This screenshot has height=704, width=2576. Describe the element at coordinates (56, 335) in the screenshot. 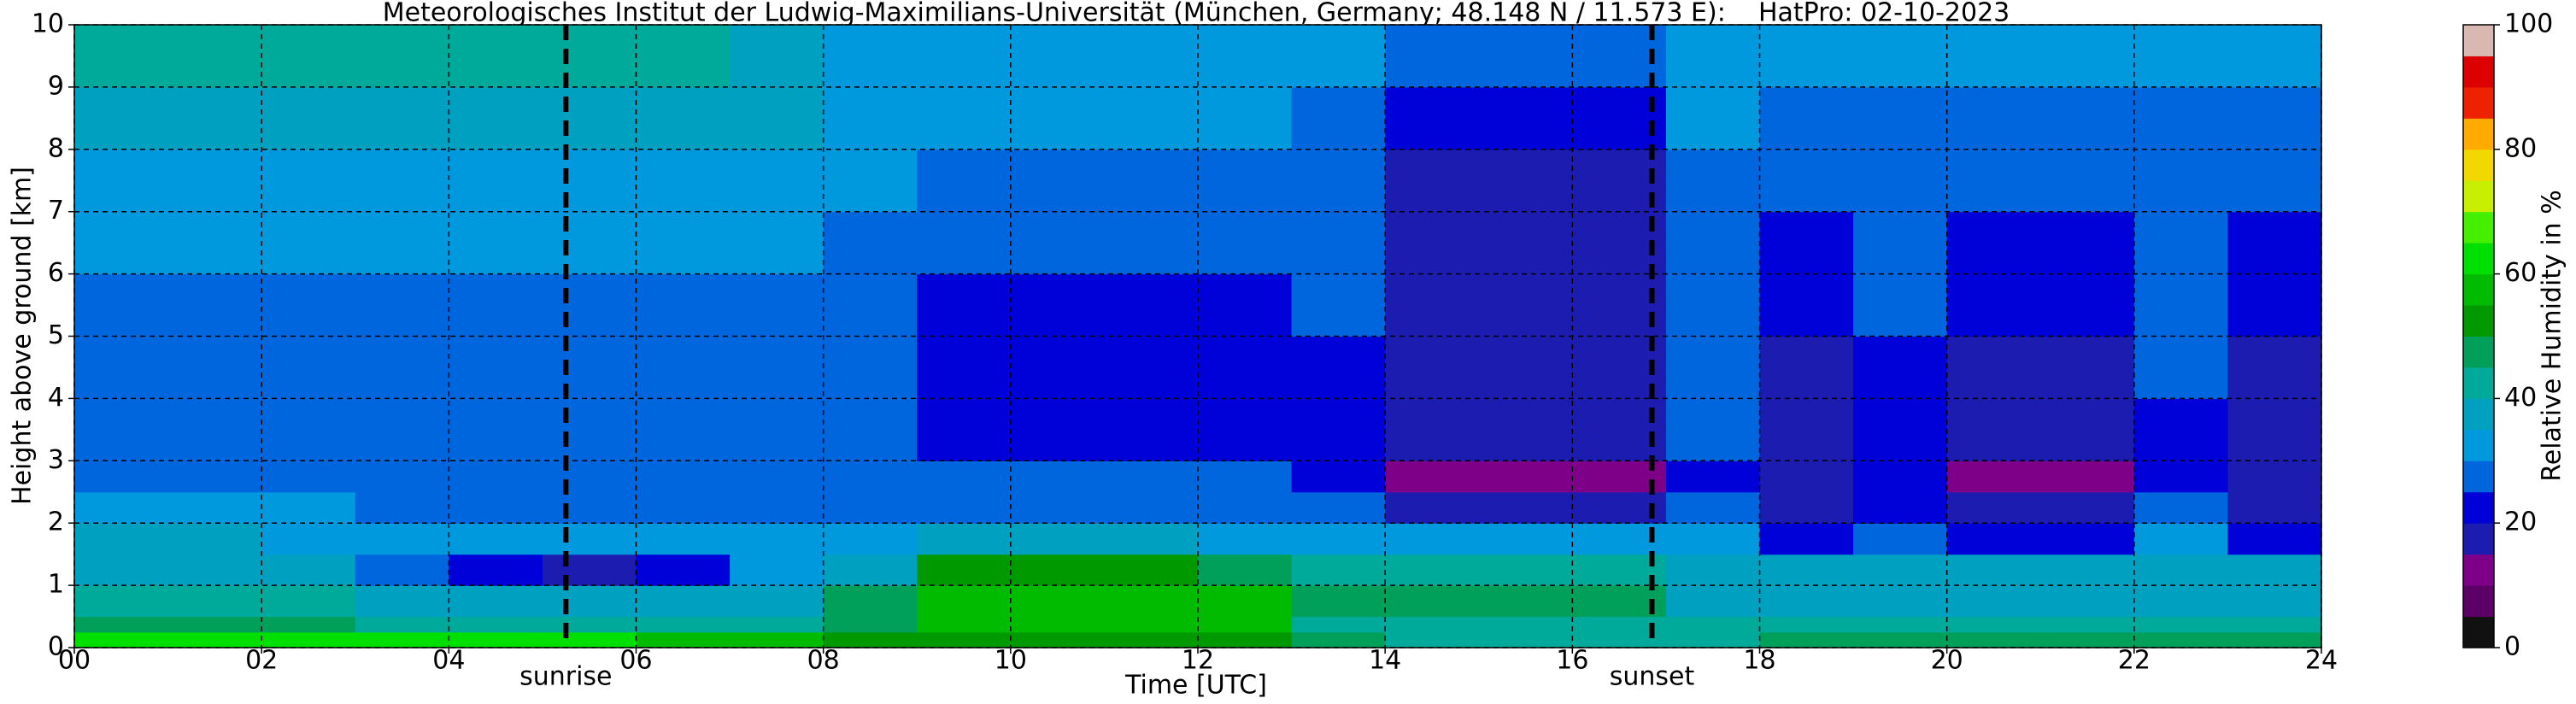

I see `y-tick-label: 5` at that location.